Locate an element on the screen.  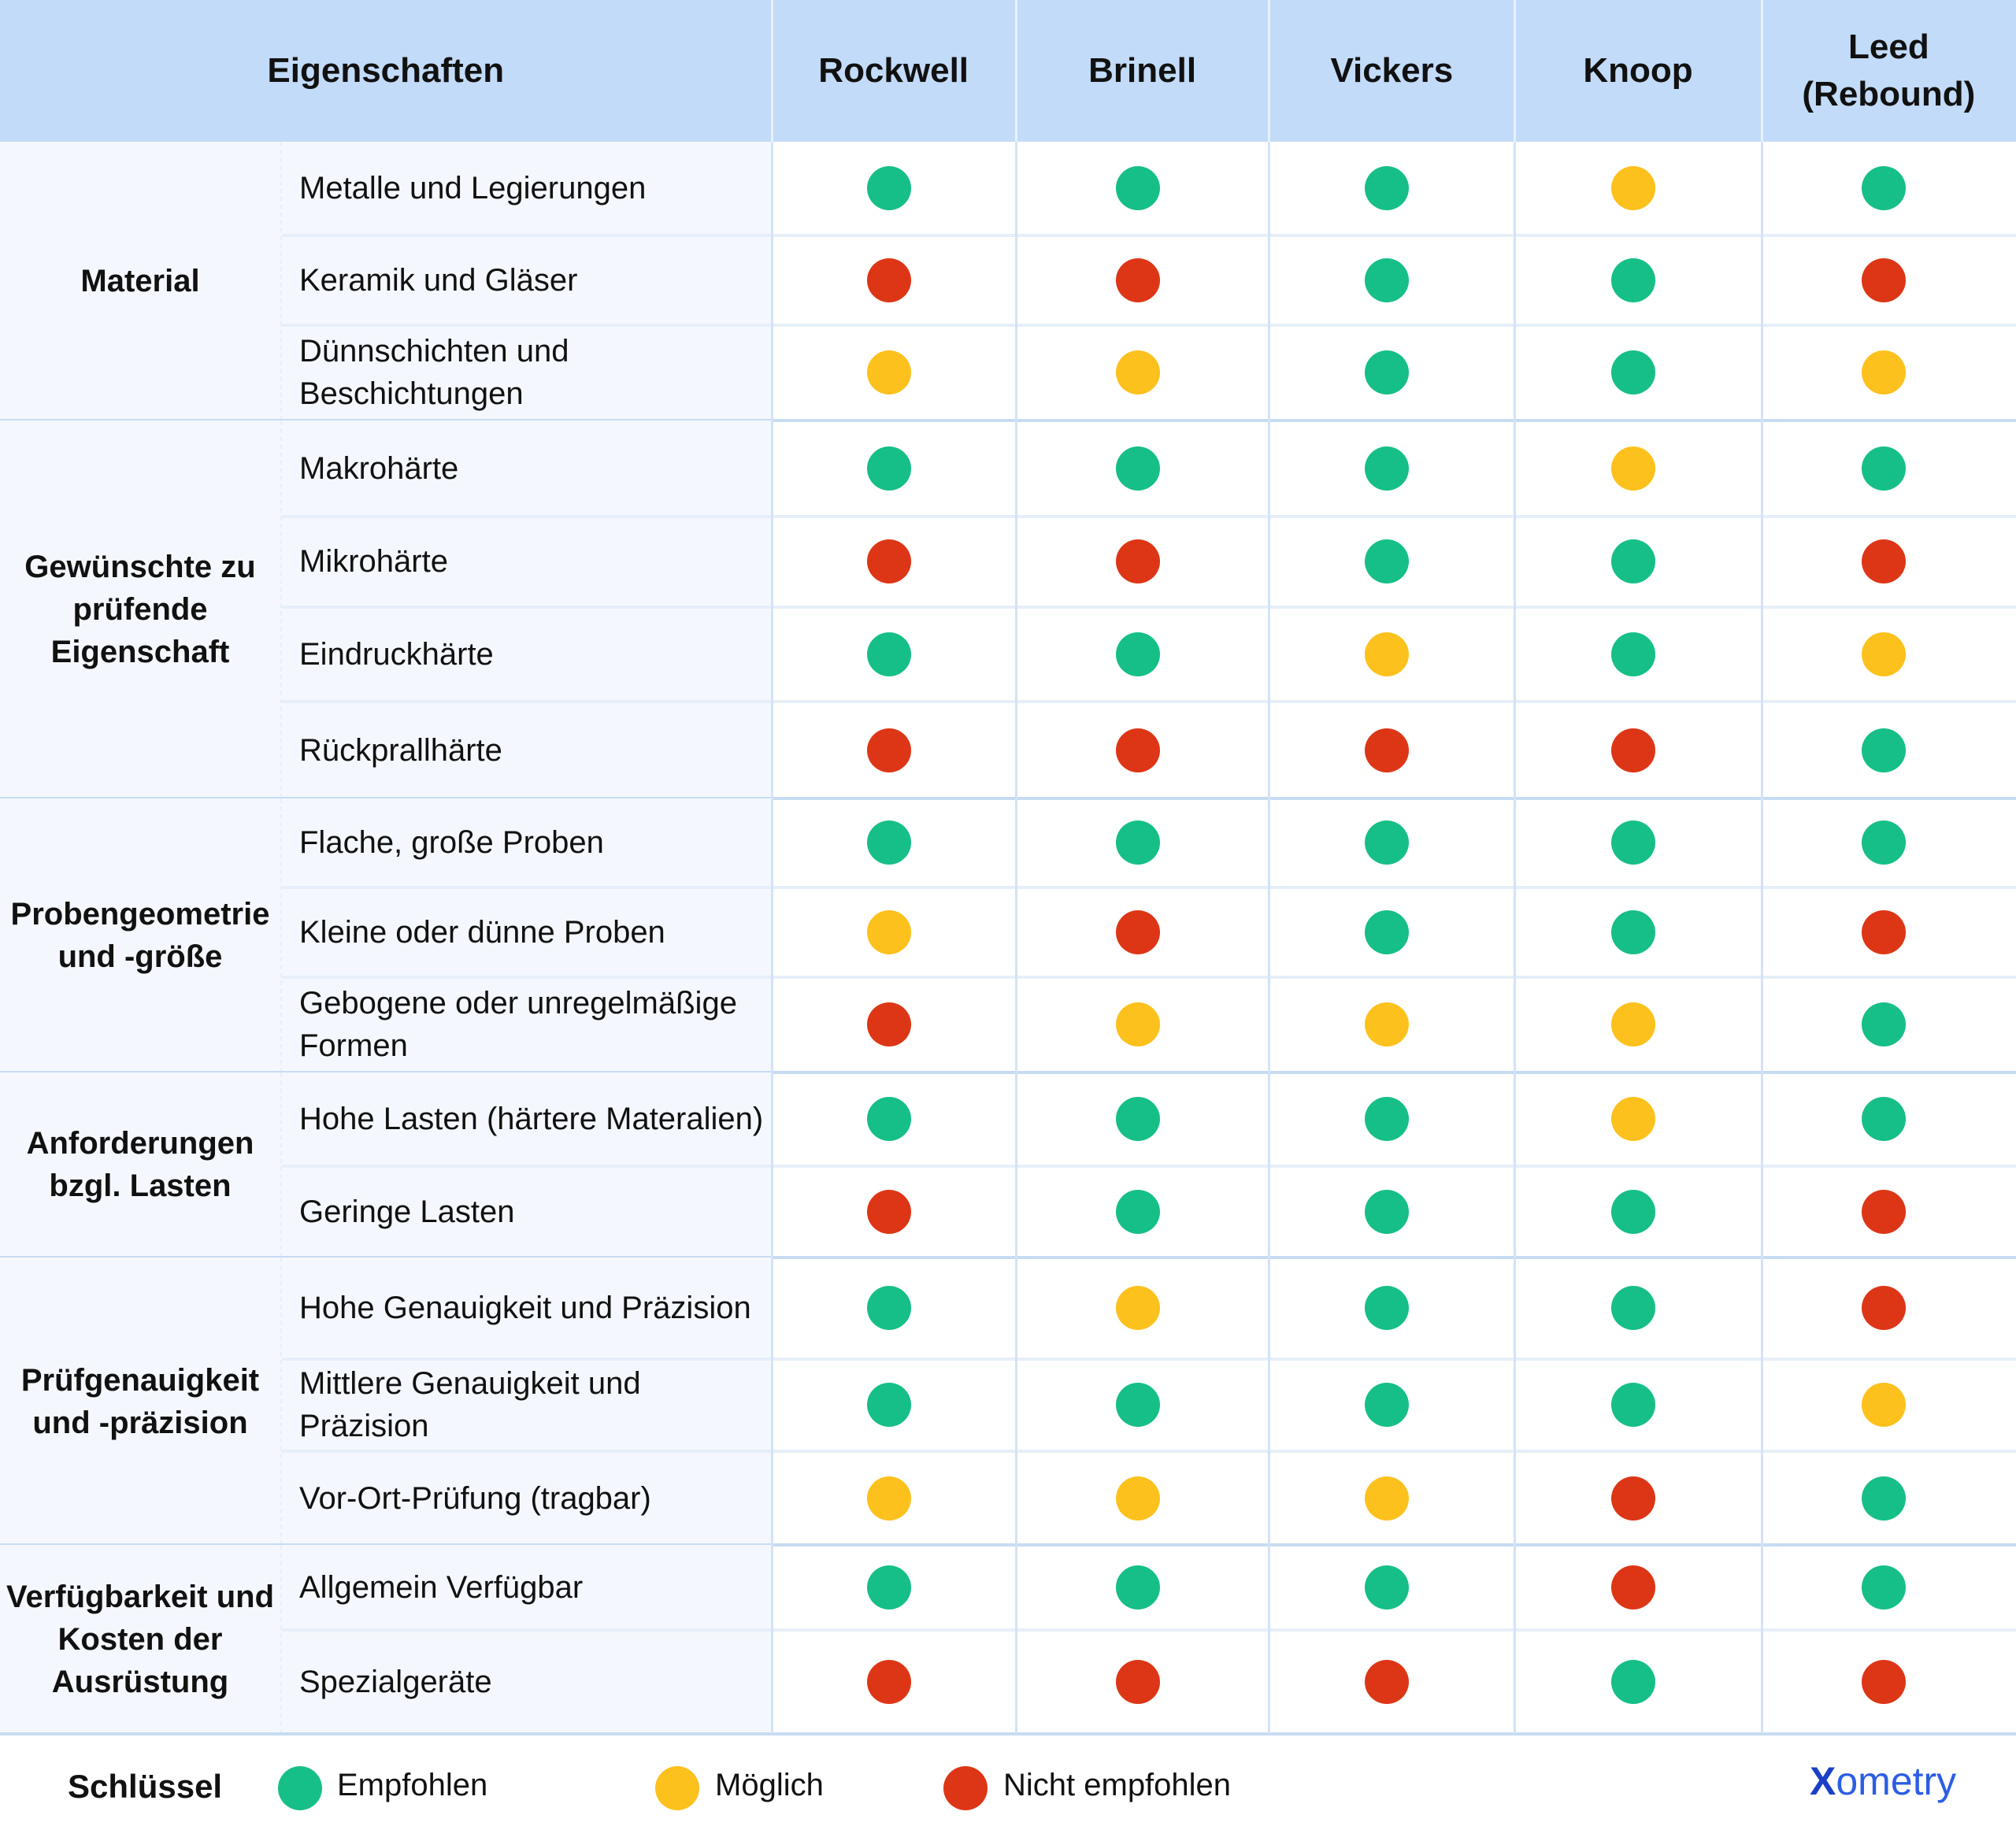
header-method-leed: Leed (Rebound) is located at coordinates (1888, 71).